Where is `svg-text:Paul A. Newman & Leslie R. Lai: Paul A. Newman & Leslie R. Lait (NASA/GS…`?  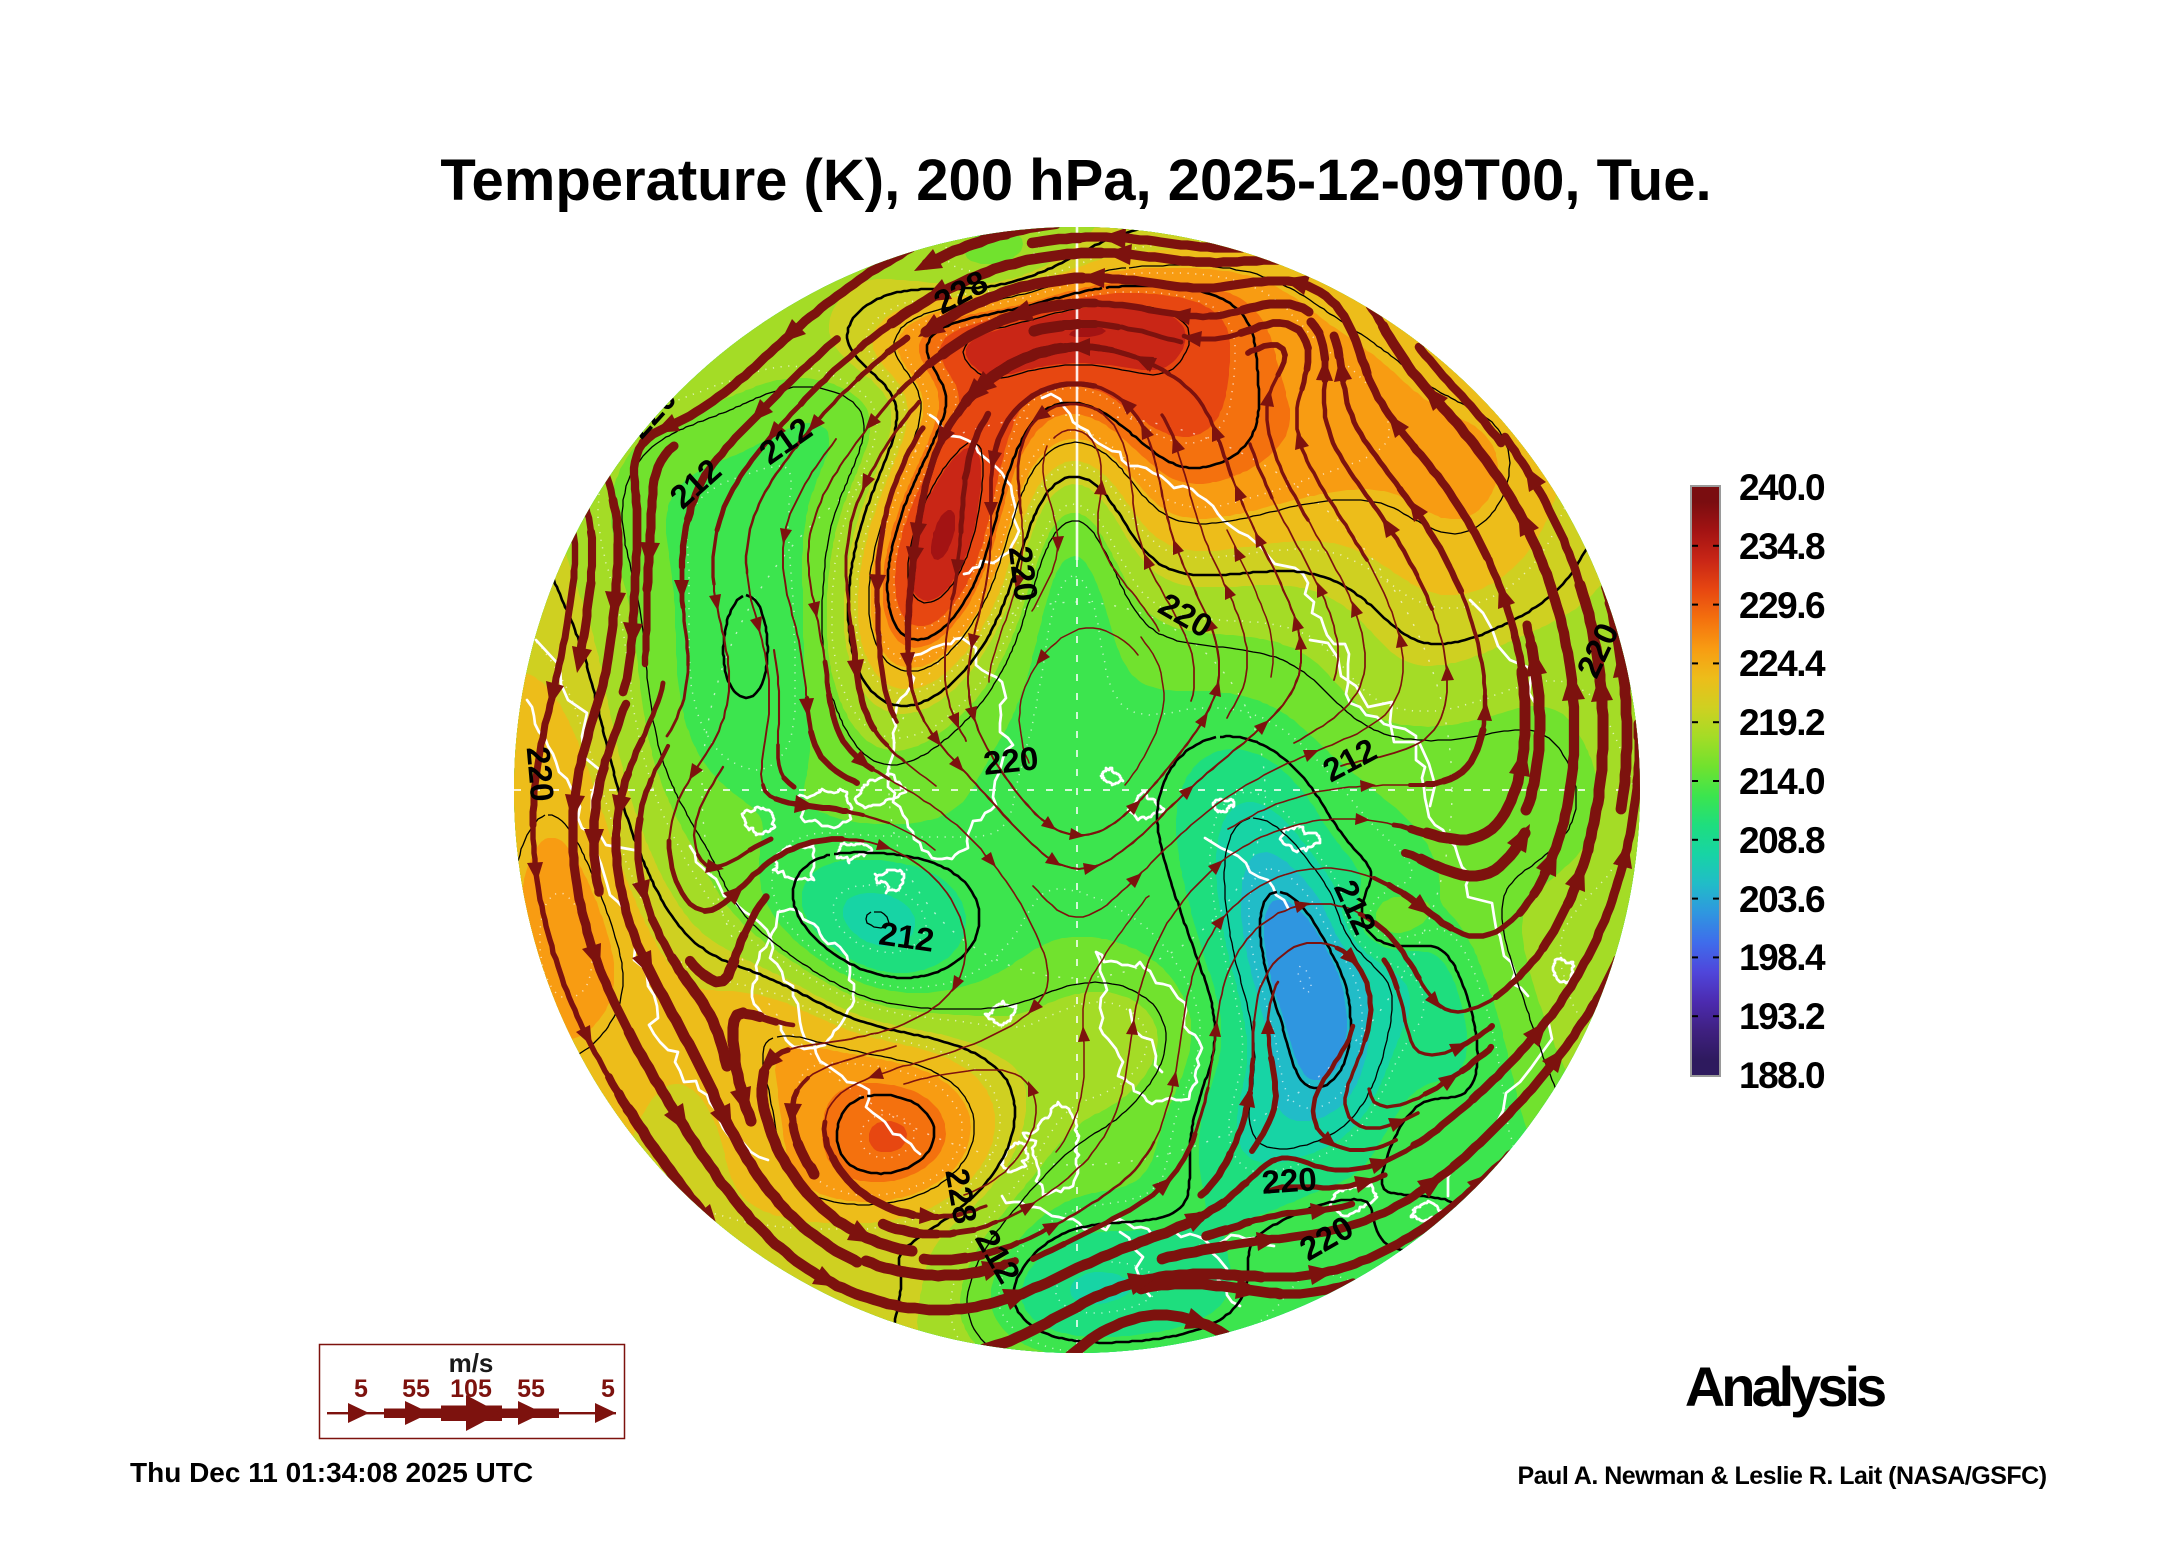 svg-text:Paul A. Newman & Leslie R. Lai: Paul A. Newman & Leslie R. Lait (NASA/GS… is located at coordinates (1781, 1476).